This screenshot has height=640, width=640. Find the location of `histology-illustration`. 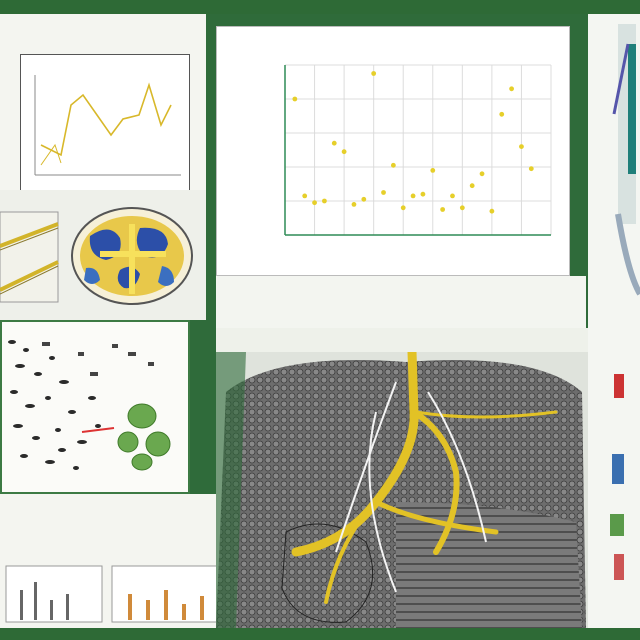

histology-illustration is located at coordinates (95, 407).